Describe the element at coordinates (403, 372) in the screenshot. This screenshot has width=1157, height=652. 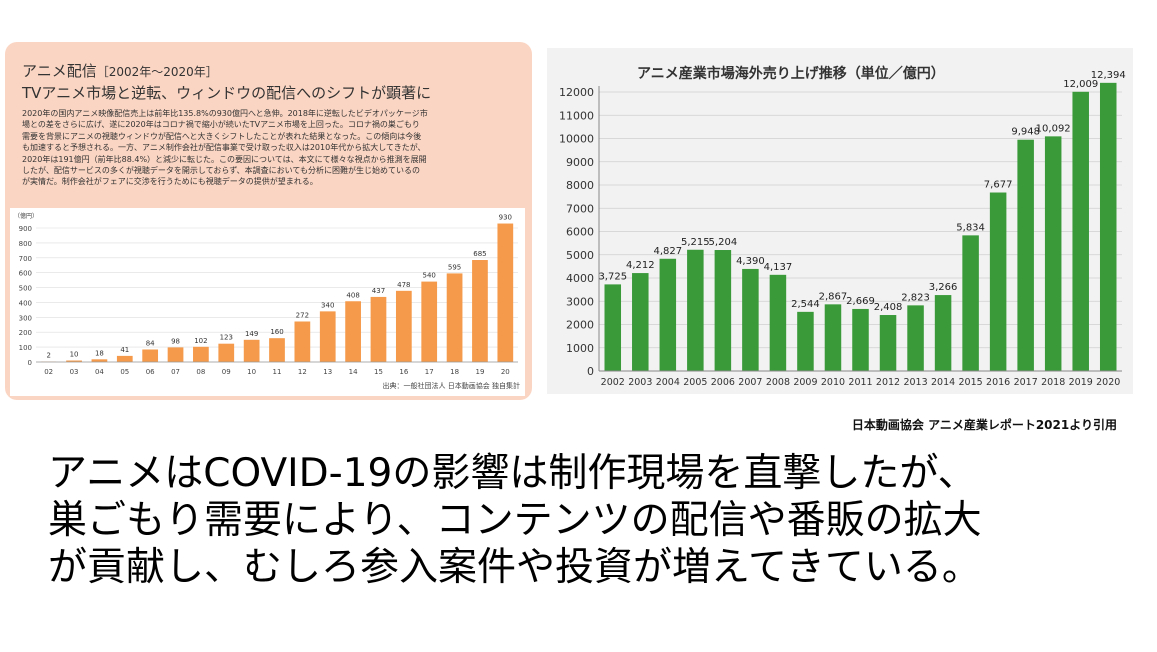
I see `x-tick-label: 16` at that location.